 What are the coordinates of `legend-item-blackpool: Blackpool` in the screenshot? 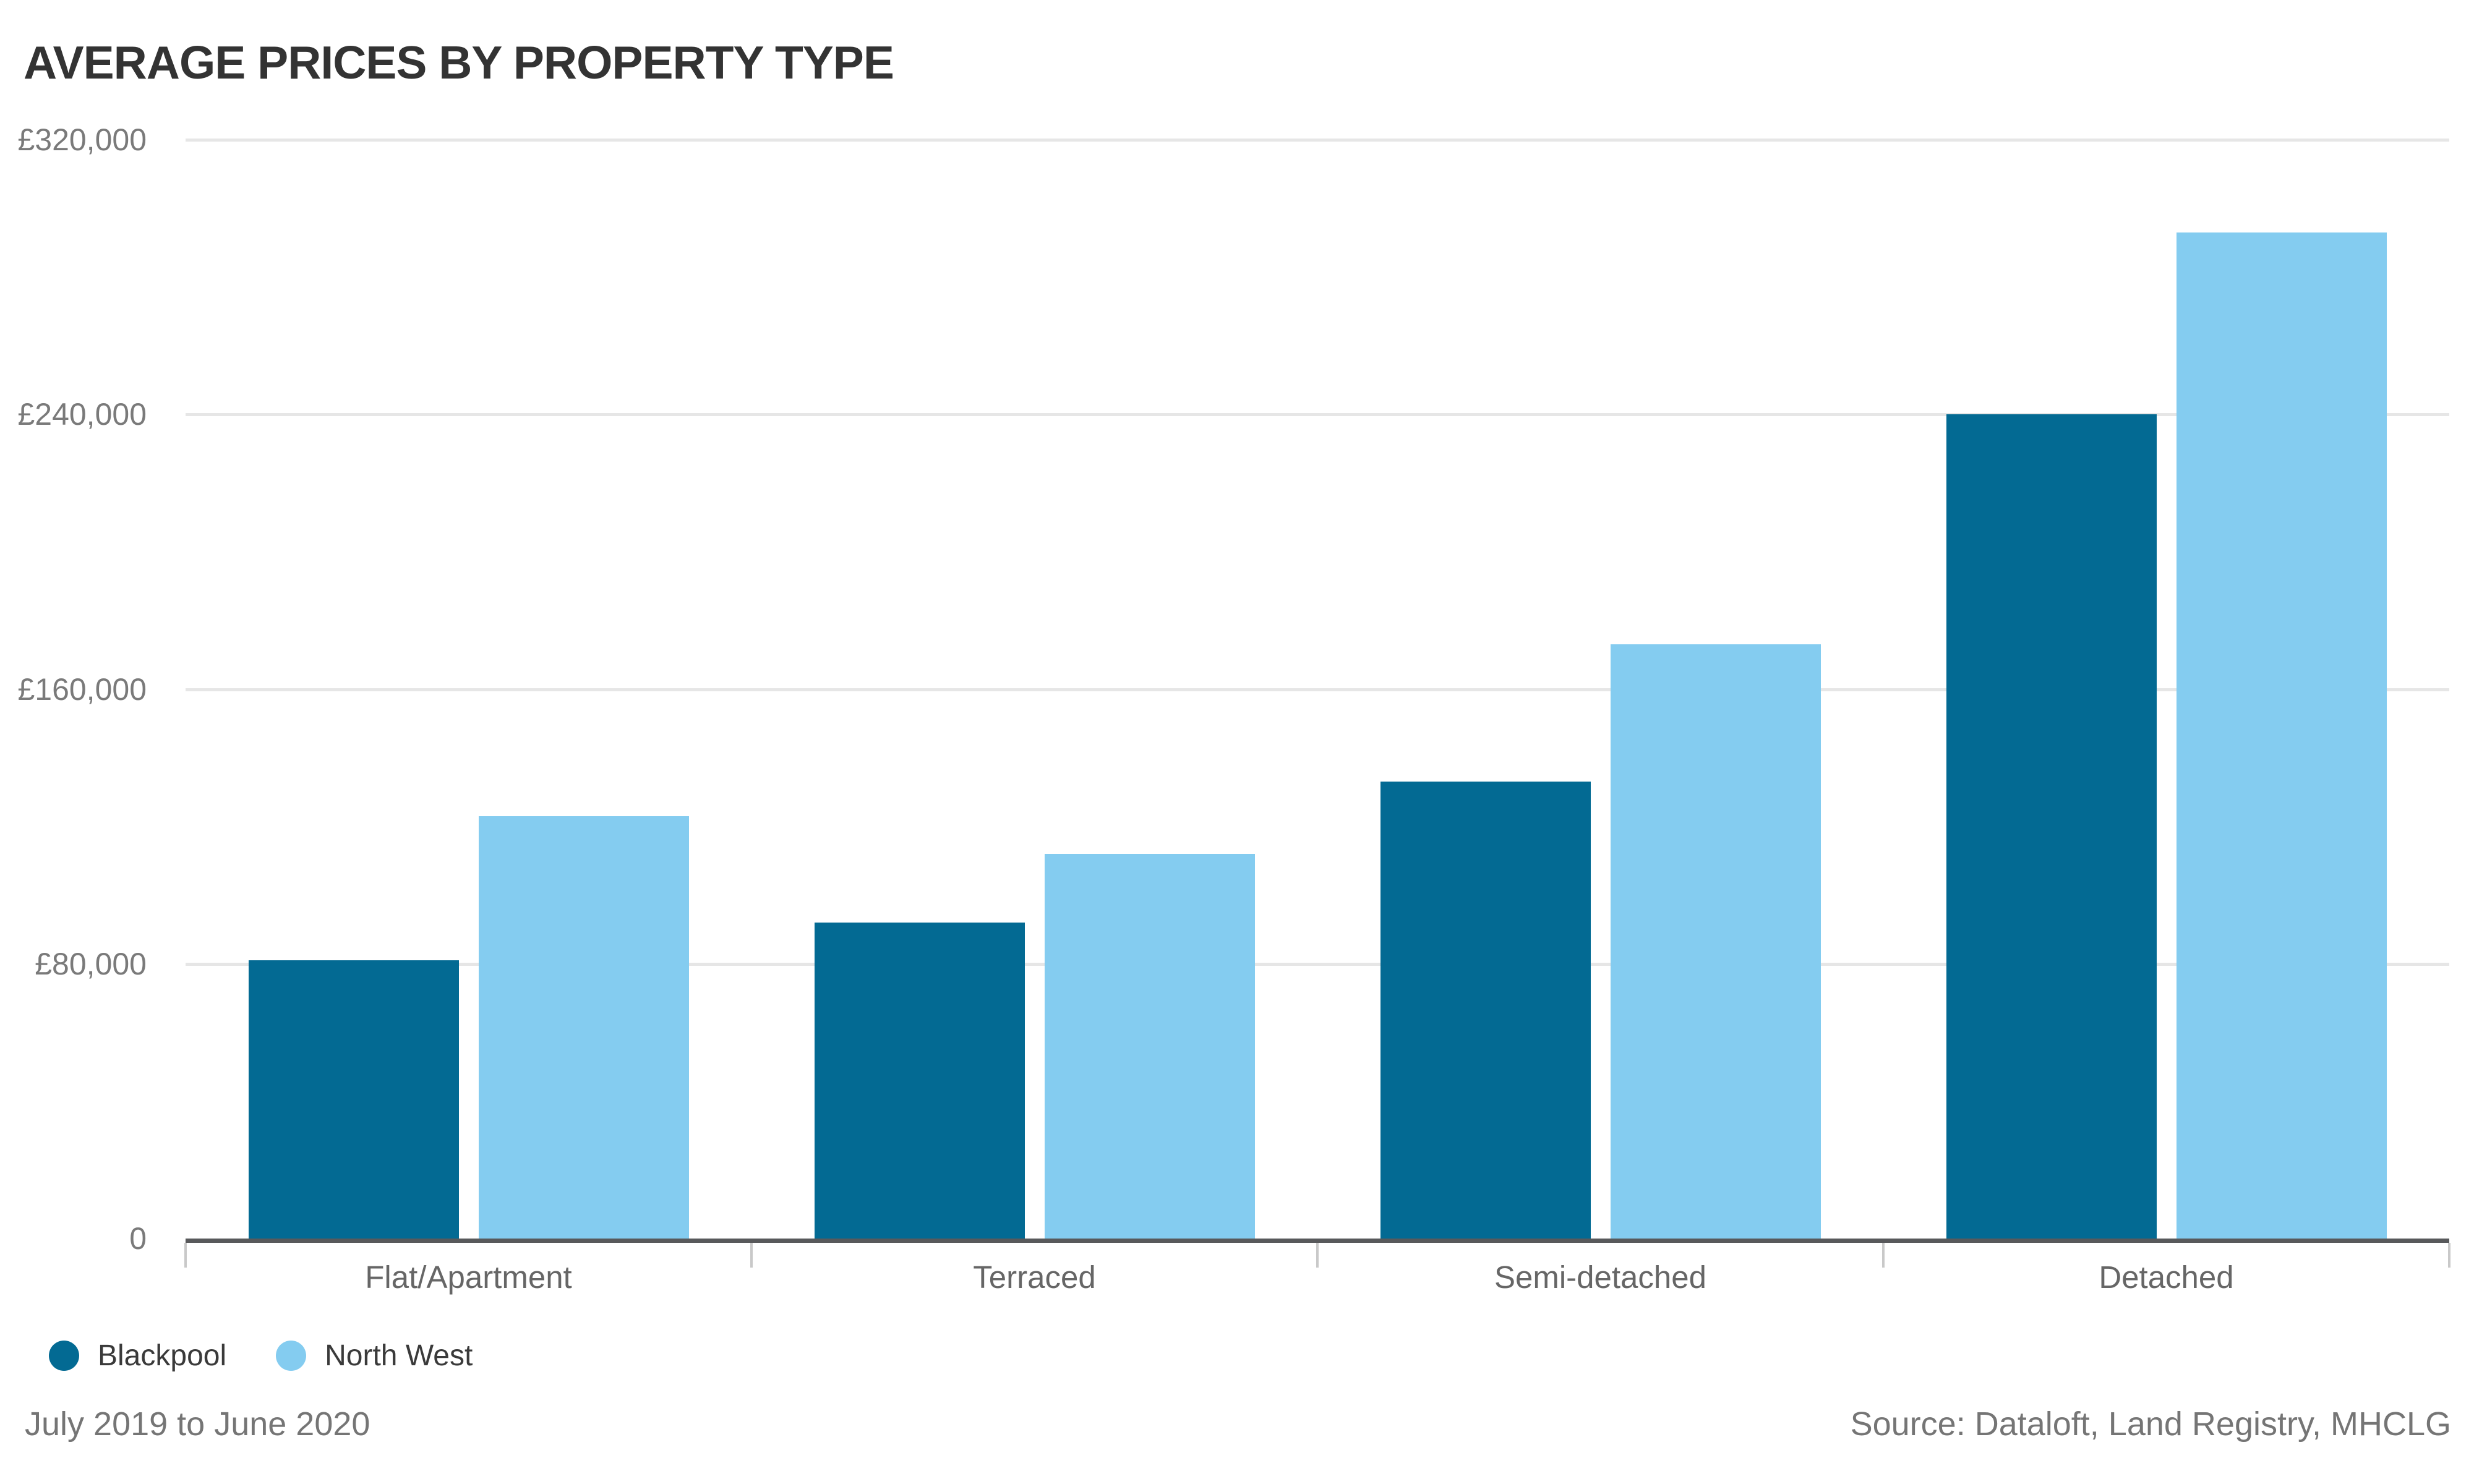 It's located at (137, 1356).